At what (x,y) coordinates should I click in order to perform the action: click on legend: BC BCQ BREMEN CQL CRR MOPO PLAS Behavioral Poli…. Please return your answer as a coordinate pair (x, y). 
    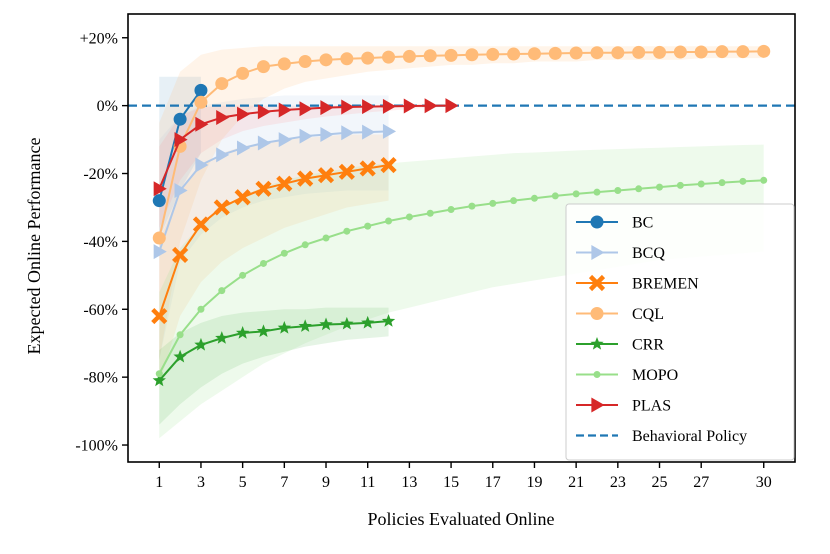
    Looking at the image, I should click on (680, 332).